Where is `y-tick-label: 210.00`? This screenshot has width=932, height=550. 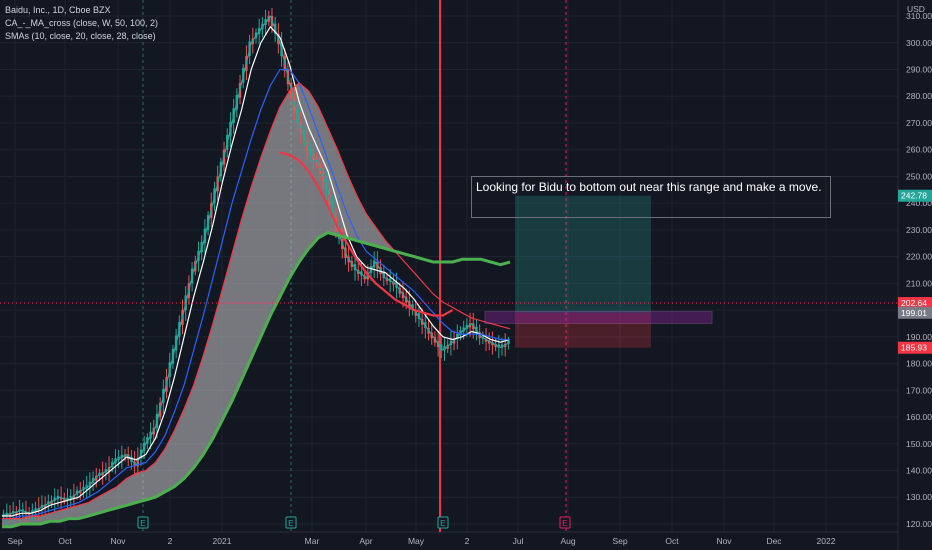
y-tick-label: 210.00 is located at coordinates (919, 283).